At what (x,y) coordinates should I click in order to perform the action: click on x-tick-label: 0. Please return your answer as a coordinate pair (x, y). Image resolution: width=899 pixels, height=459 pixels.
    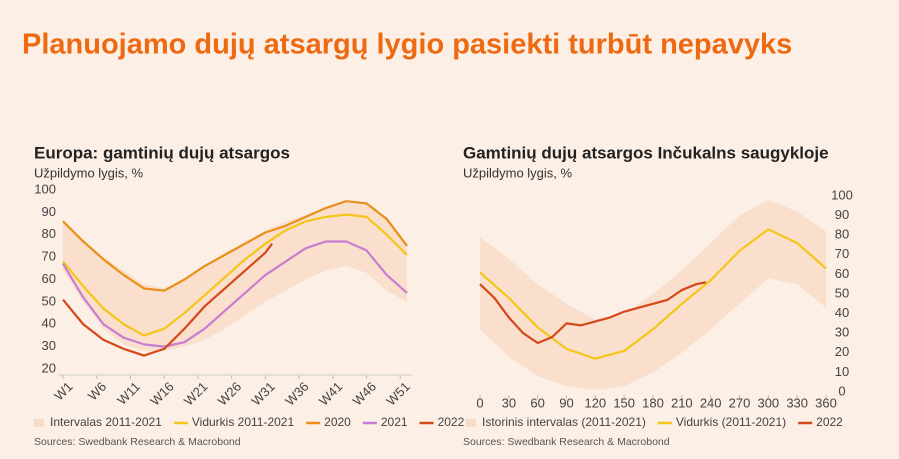
    Looking at the image, I should click on (479, 402).